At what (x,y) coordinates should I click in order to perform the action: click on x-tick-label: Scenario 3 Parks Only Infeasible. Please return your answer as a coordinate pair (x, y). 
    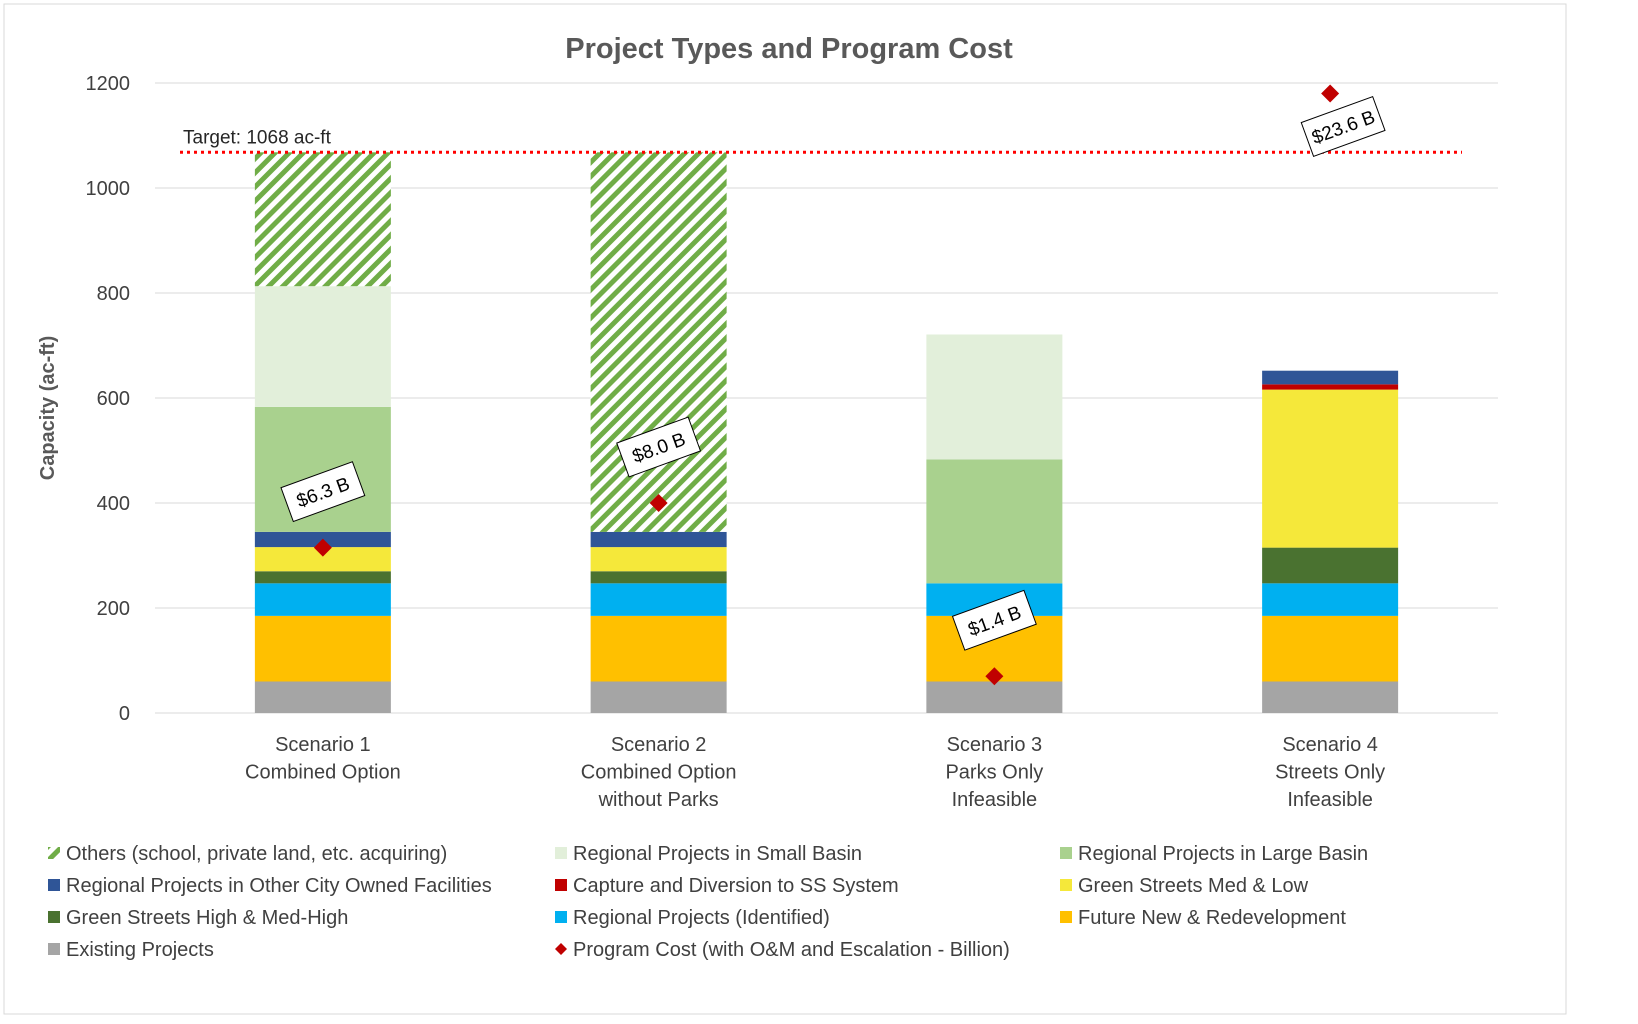
    Looking at the image, I should click on (994, 772).